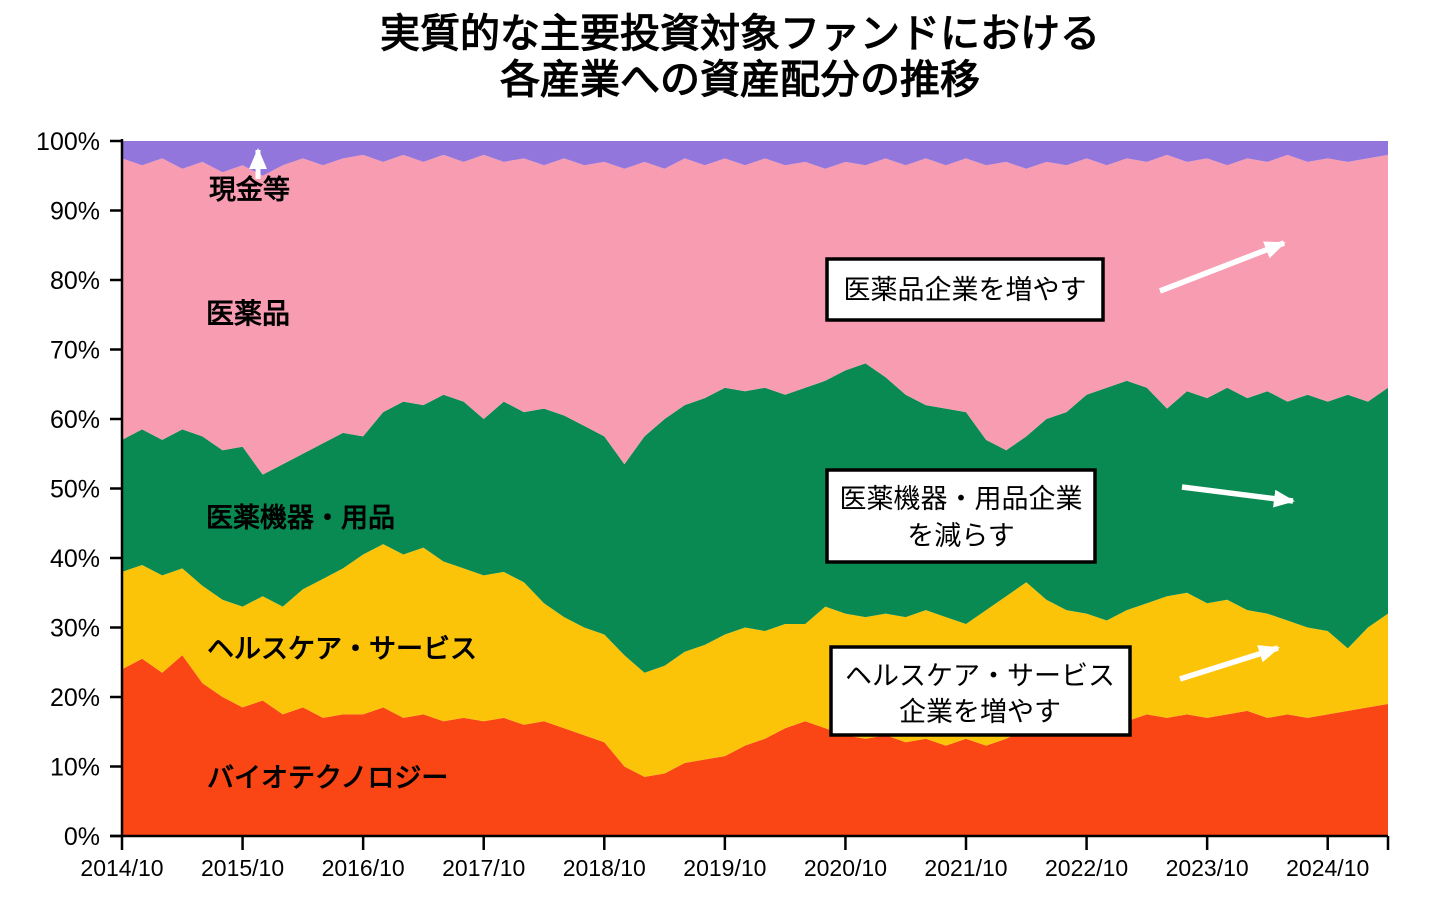 This screenshot has width=1430, height=898. I want to click on area-label-devices: 医薬機器・用品, so click(300, 518).